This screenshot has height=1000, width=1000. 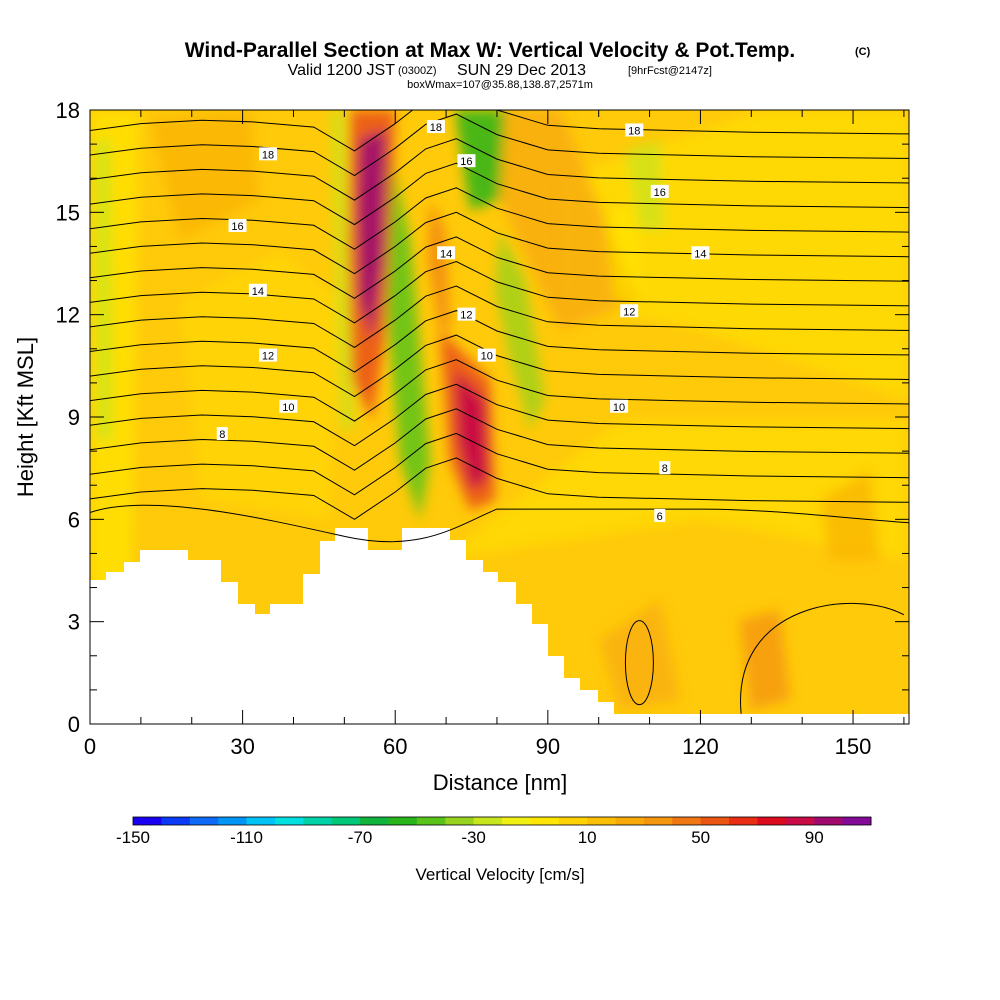 I want to click on colorbar-tick-label: -110, so click(x=246, y=837).